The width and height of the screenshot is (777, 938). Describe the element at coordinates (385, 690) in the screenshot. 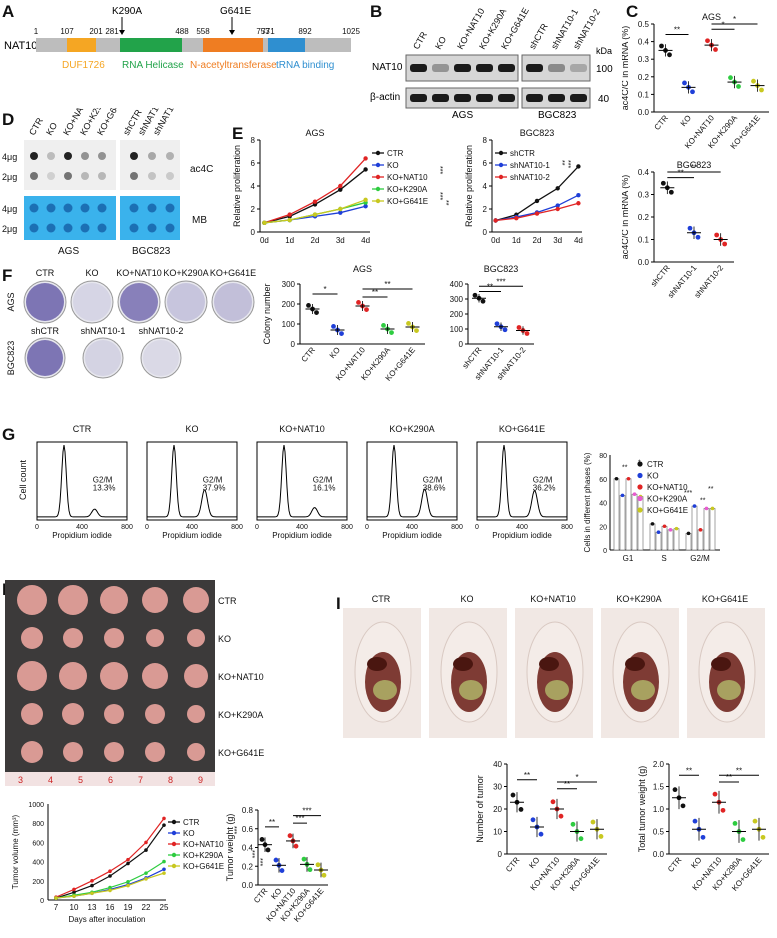

I see `intestine` at that location.